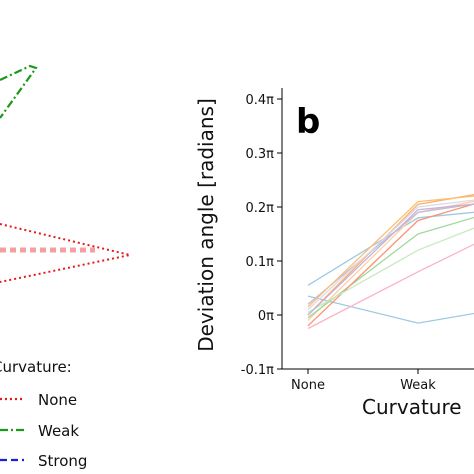 The height and width of the screenshot is (474, 474). Describe the element at coordinates (259, 262) in the screenshot. I see `y-tick-label: 0.1π` at that location.